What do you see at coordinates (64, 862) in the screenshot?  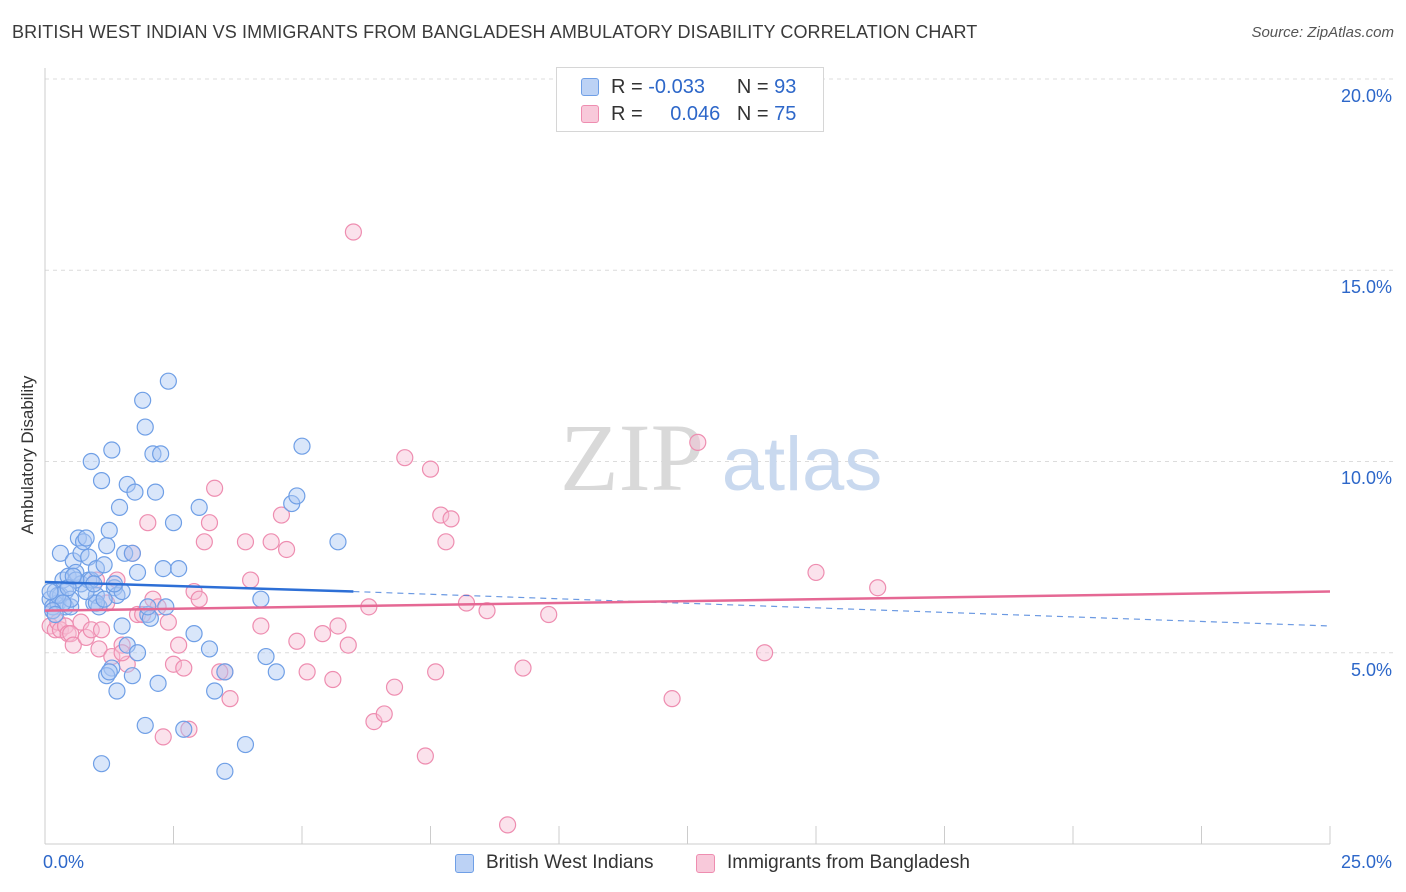 I see `x-tick-0: 0.0%` at bounding box center [64, 862].